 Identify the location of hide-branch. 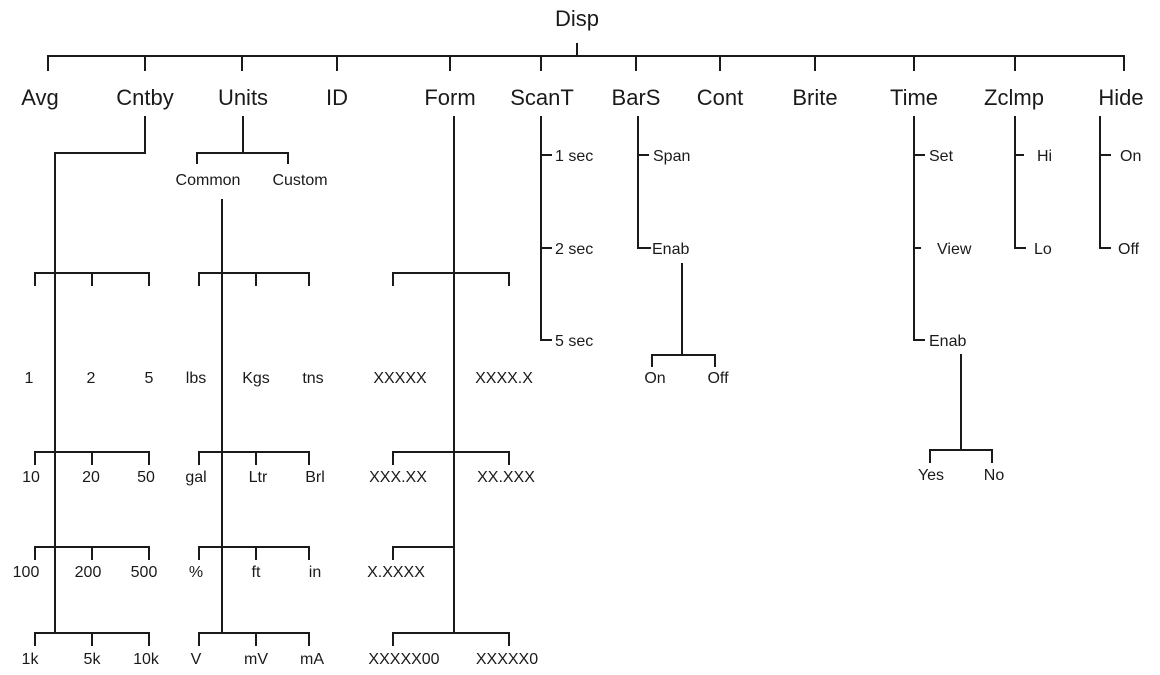
(1105, 182).